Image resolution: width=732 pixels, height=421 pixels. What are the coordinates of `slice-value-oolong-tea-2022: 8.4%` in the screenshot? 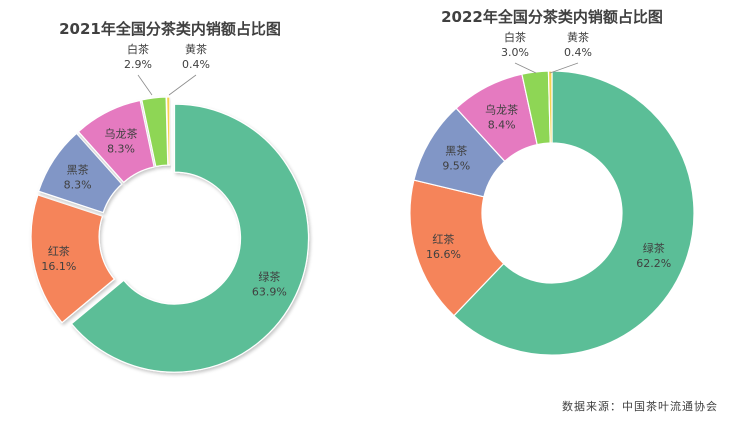 It's located at (502, 125).